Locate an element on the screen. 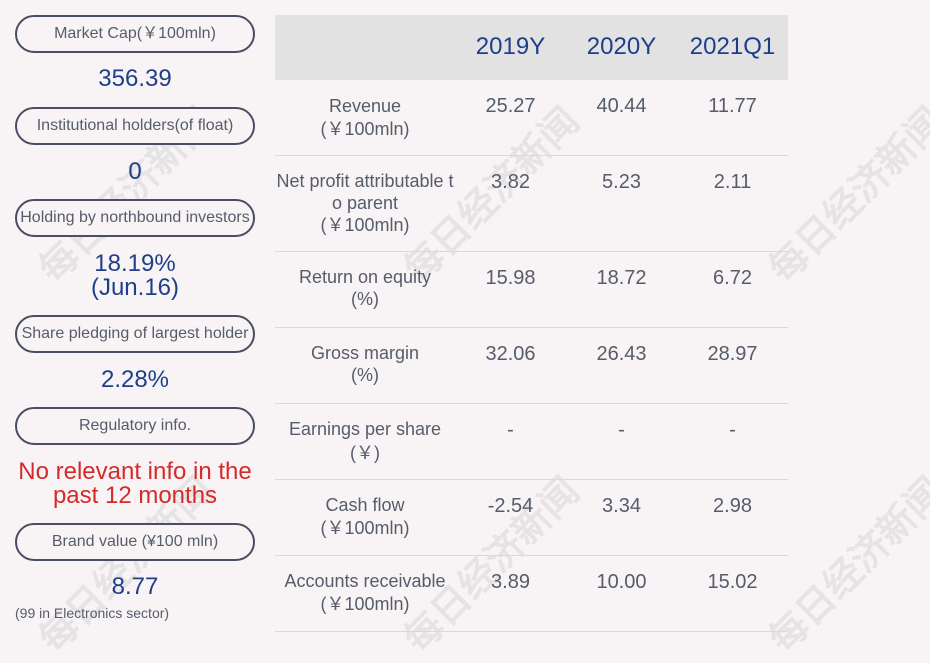  table-header: 2019Y 2020Y 2021Q1 is located at coordinates (531, 47).